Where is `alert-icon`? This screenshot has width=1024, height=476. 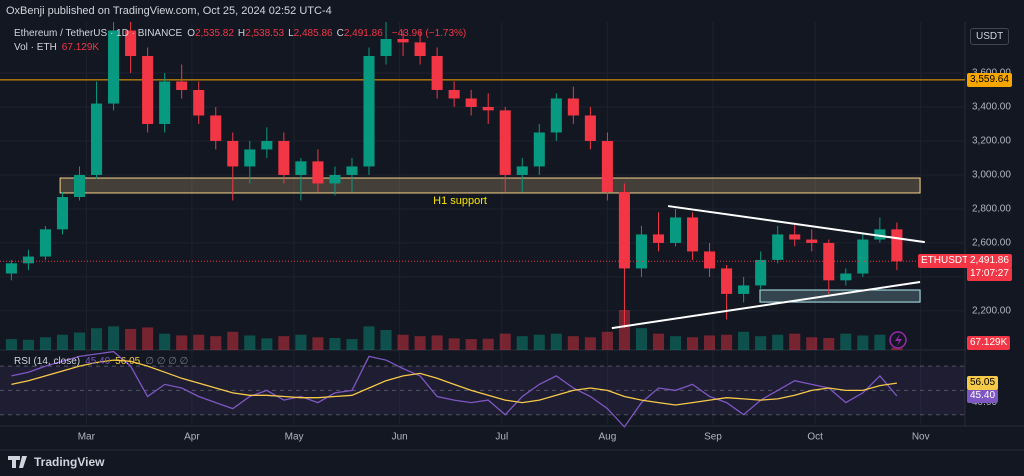
alert-icon is located at coordinates (898, 340).